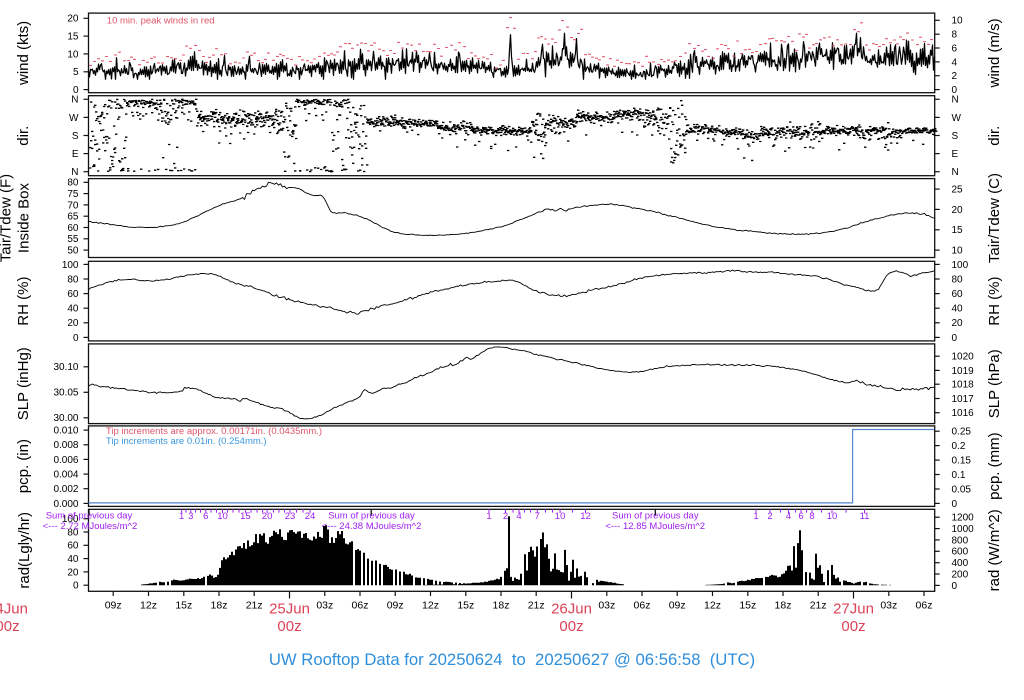 The height and width of the screenshot is (700, 1024). Describe the element at coordinates (994, 53) in the screenshot. I see `svg-text: wind (m/s)` at that location.